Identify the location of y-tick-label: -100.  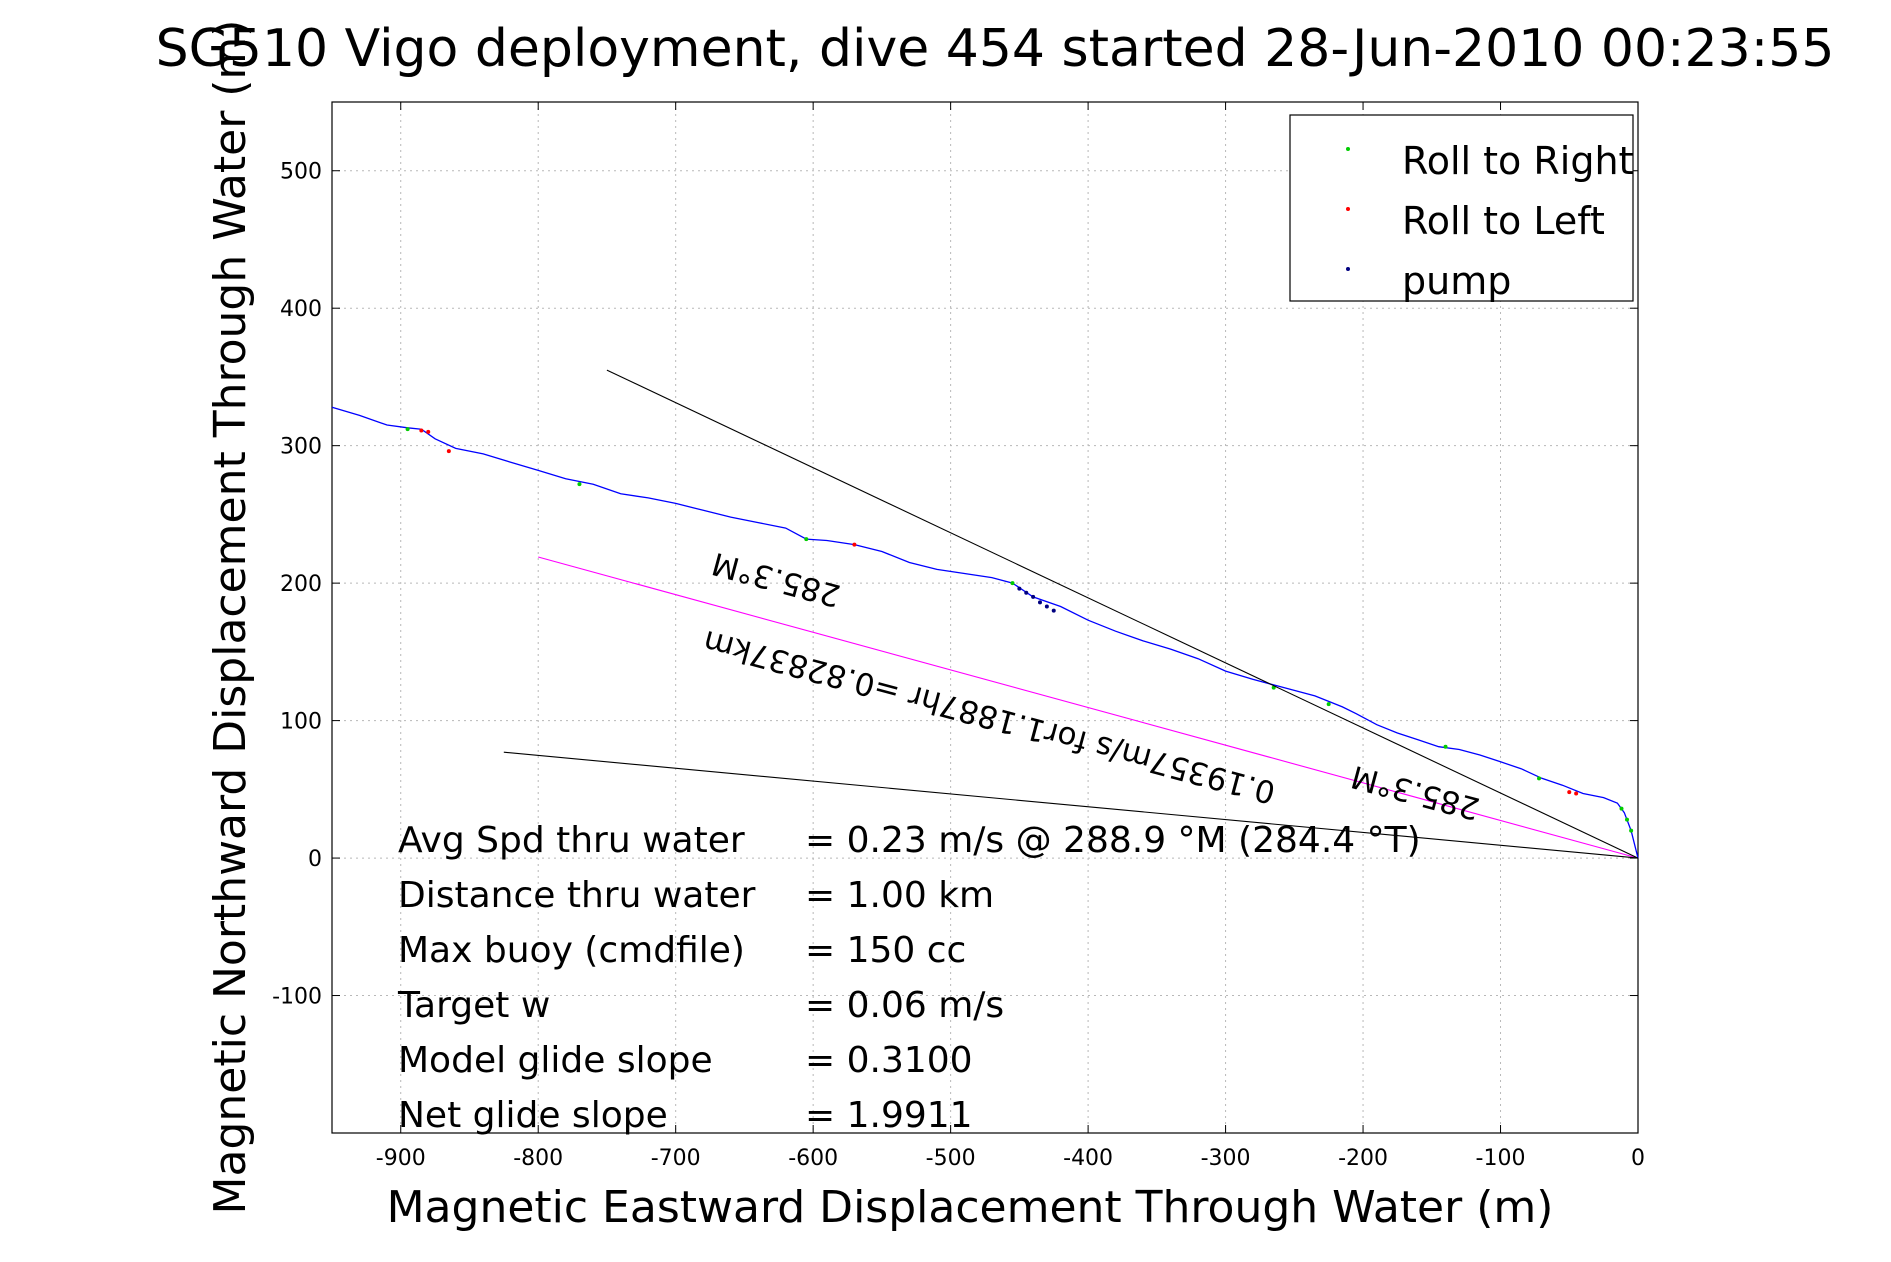
(297, 997).